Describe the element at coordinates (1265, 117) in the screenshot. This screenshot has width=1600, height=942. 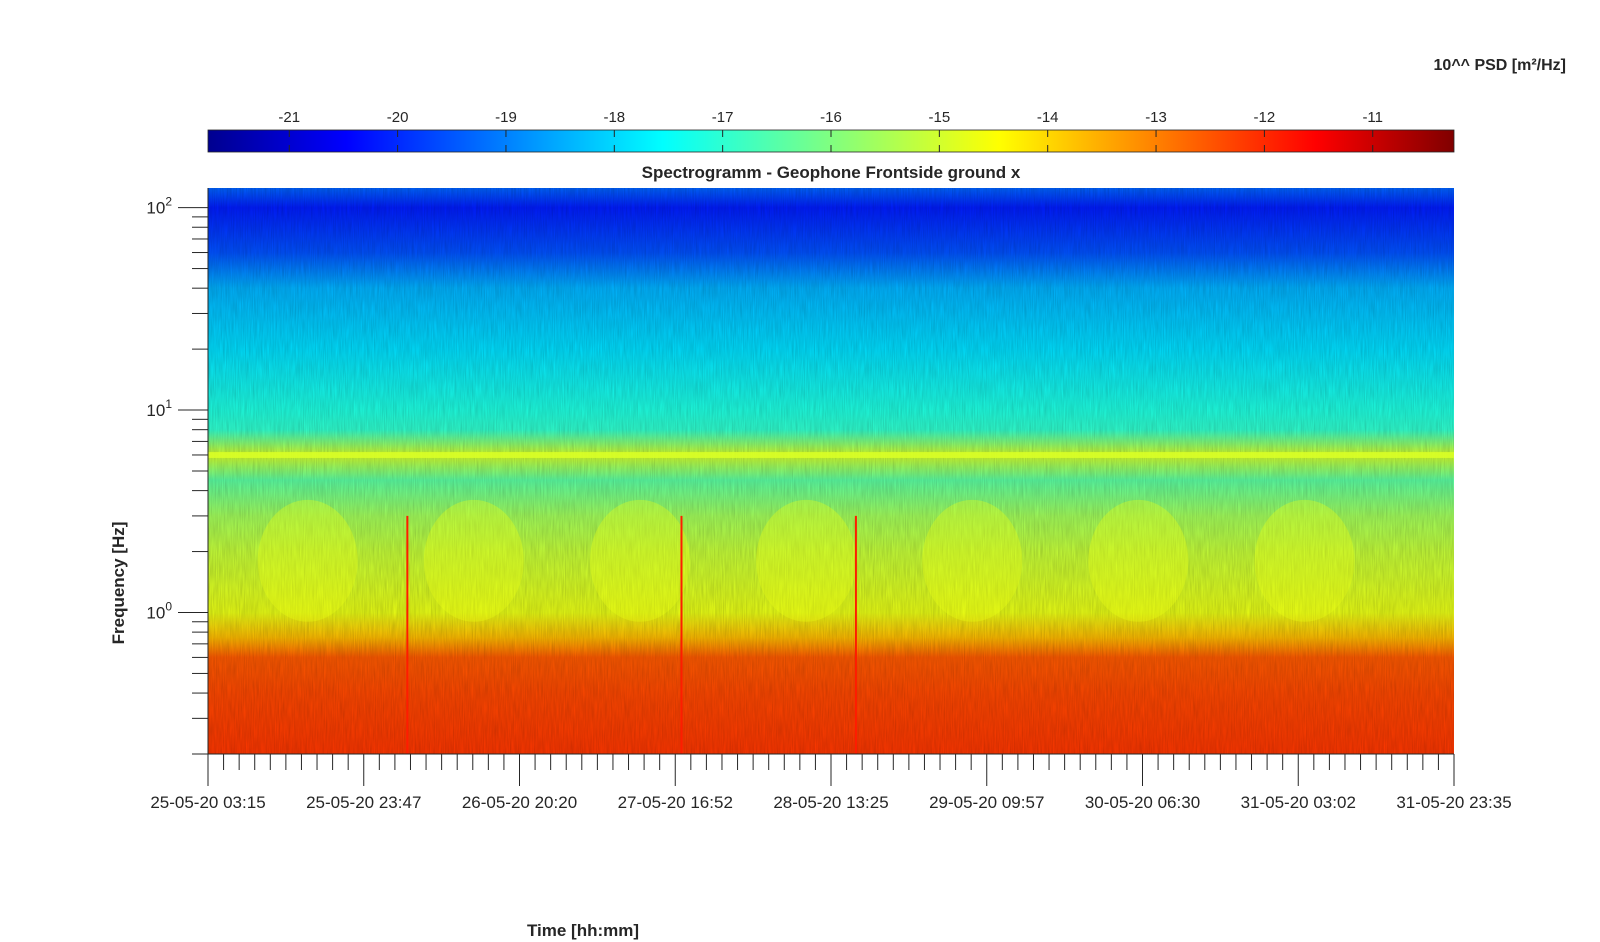
I see `colorbar-tick-label: -12` at that location.